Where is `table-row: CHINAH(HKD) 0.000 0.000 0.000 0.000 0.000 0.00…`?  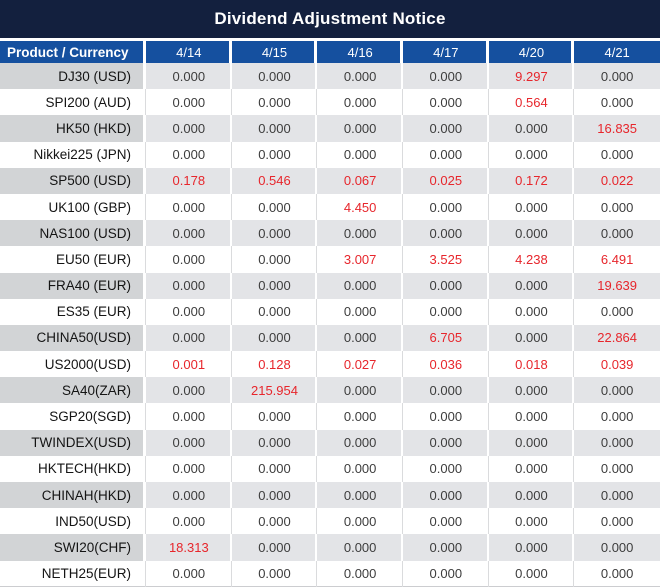
table-row: CHINAH(HKD) 0.000 0.000 0.000 0.000 0.000 0.00… is located at coordinates (330, 495).